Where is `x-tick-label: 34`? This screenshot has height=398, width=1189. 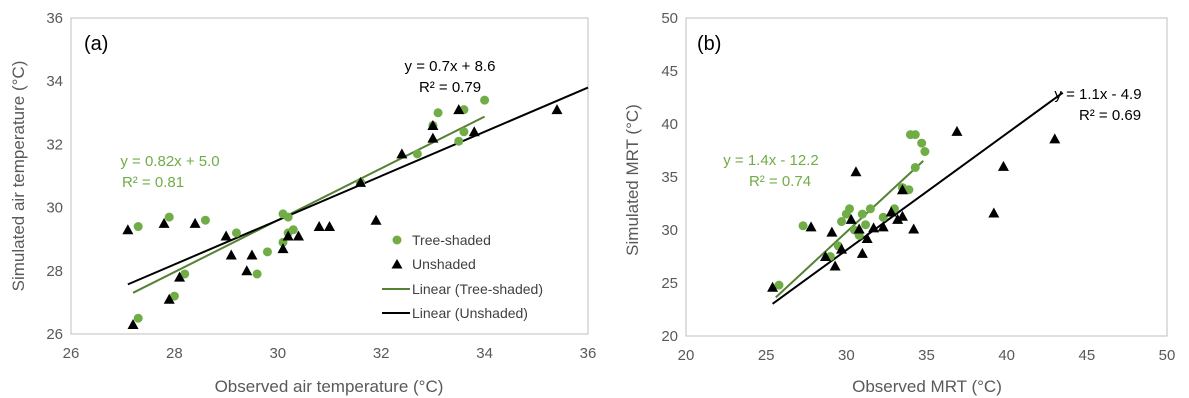
x-tick-label: 34 is located at coordinates (484, 353).